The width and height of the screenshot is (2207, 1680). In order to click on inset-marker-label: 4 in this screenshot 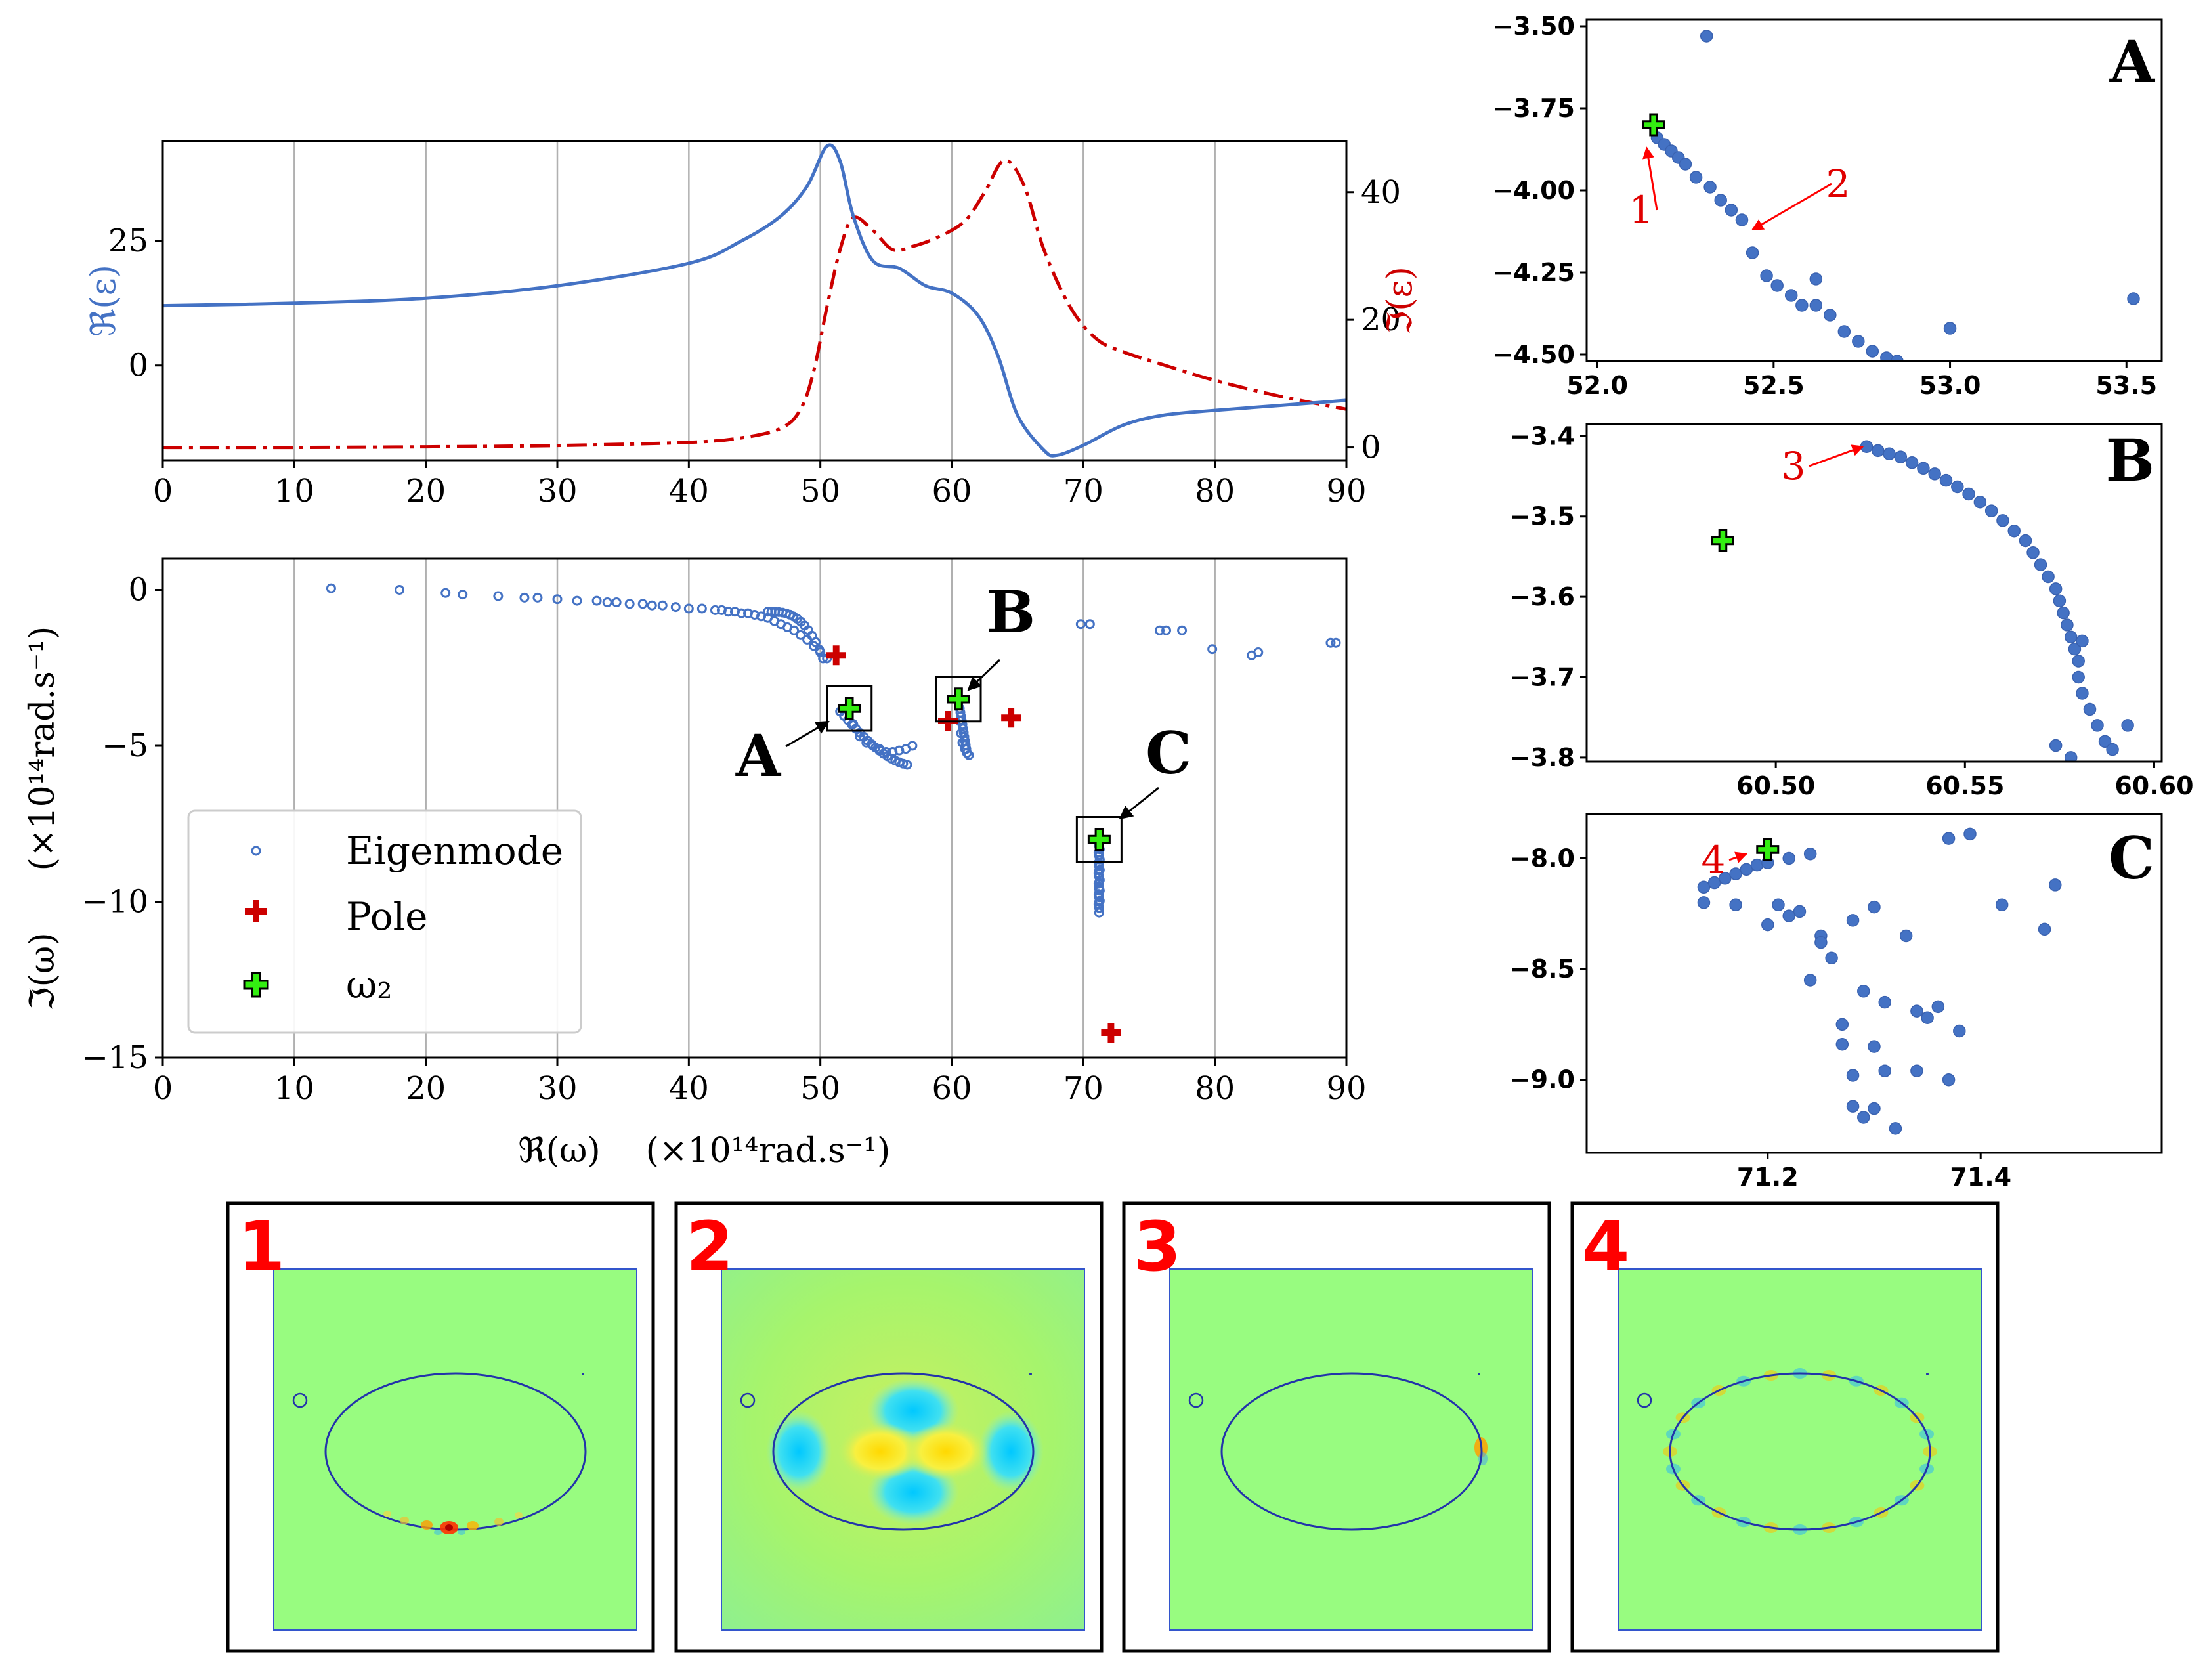, I will do `click(1714, 860)`.